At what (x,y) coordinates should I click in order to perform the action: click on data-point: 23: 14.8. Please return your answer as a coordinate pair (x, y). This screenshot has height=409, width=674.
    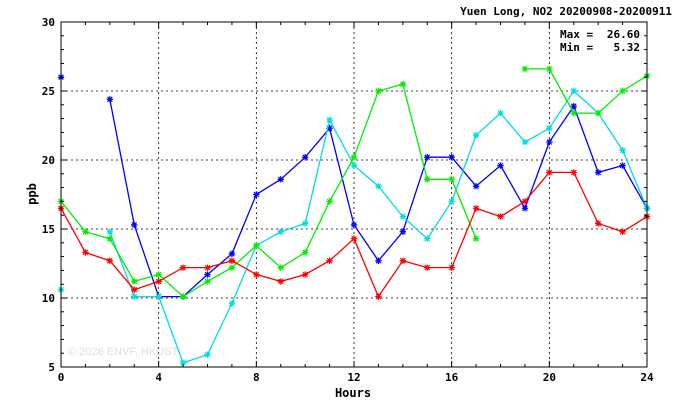
    Looking at the image, I should click on (622, 231).